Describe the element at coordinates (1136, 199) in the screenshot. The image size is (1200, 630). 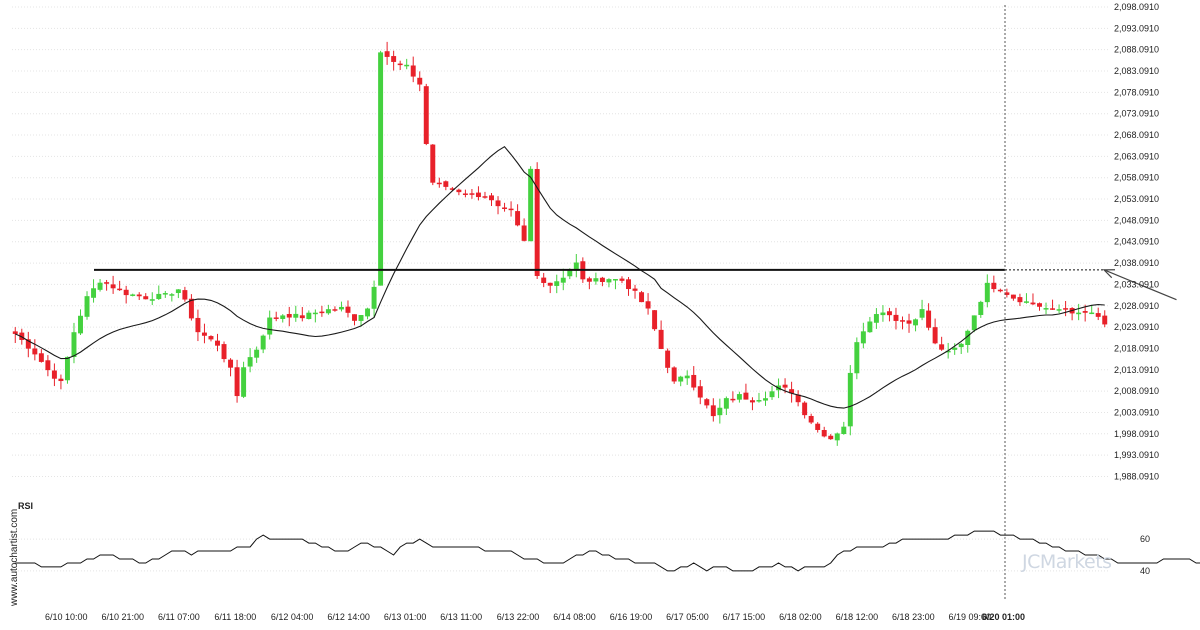
I see `price-tick-label: 2,053.0910` at that location.